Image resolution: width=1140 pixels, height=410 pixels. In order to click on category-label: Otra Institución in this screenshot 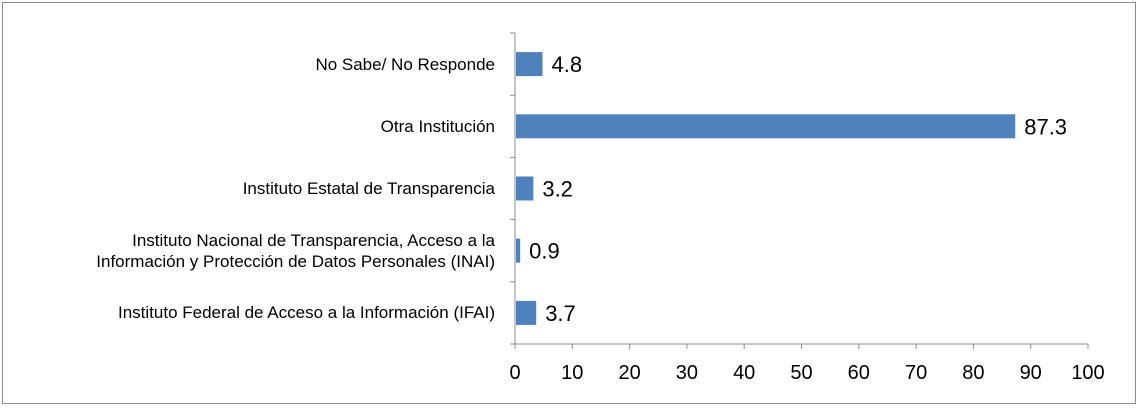, I will do `click(250, 126)`.